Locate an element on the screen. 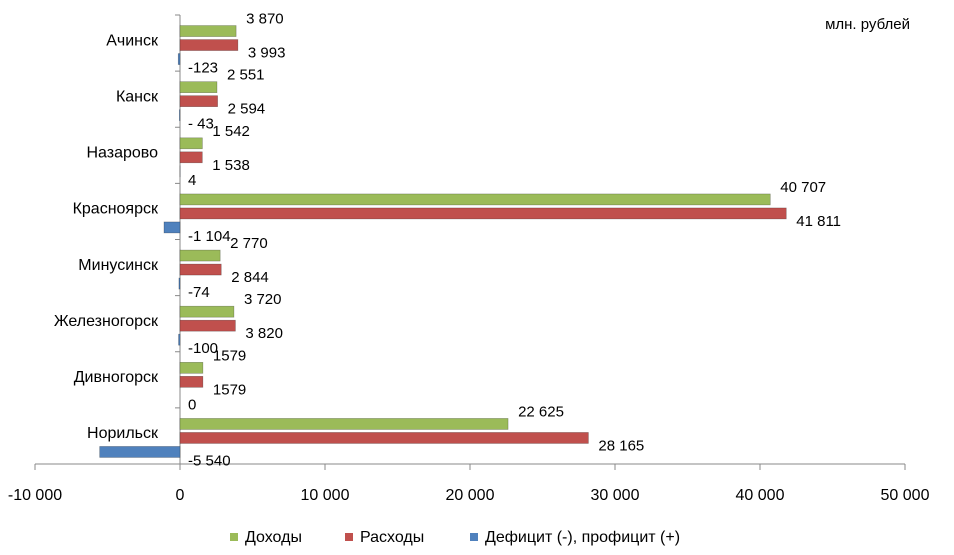 The height and width of the screenshot is (555, 954). x-tick-label: 50 000 is located at coordinates (905, 495).